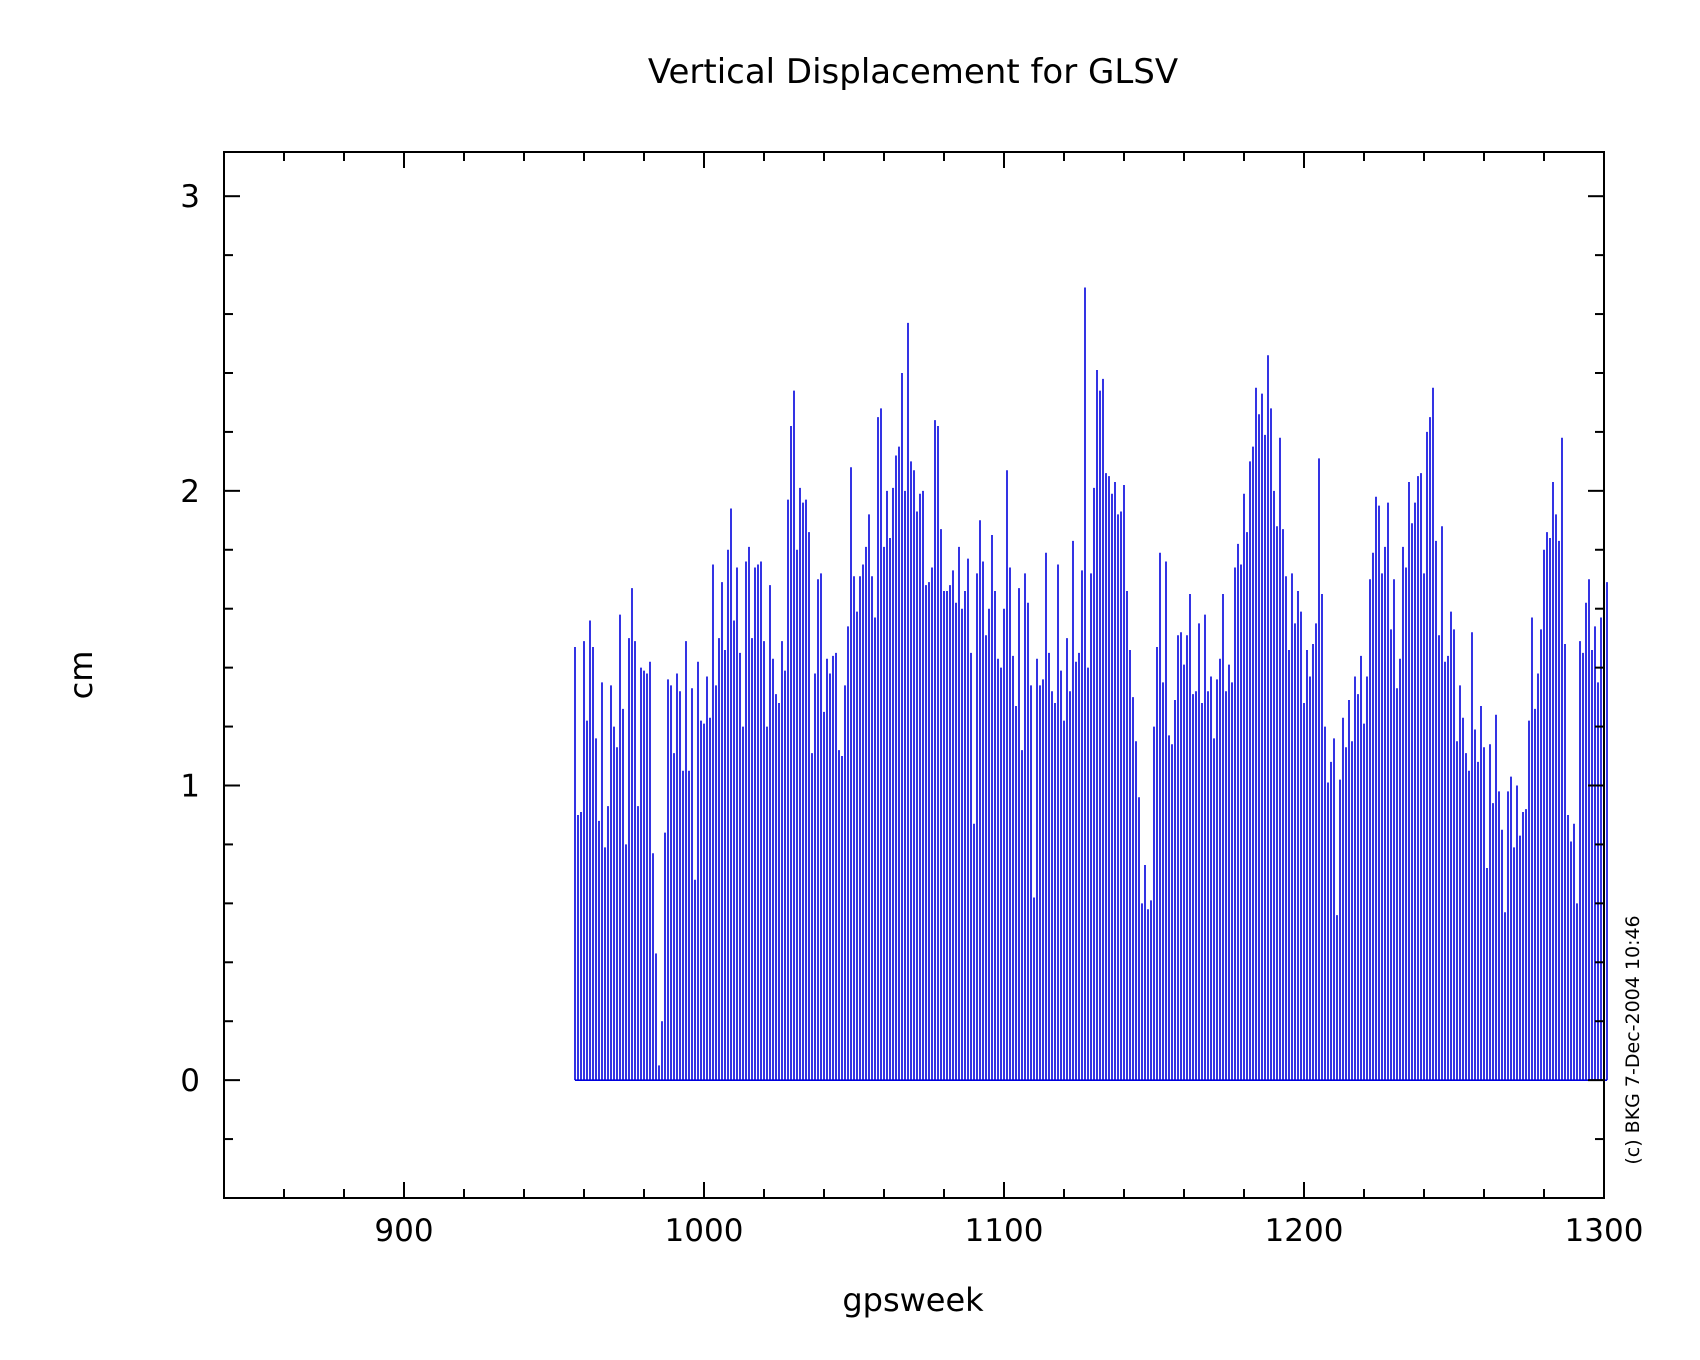 The image size is (1700, 1360). What do you see at coordinates (190, 639) in the screenshot?
I see `y-tick-labels: 0 1 2 3` at bounding box center [190, 639].